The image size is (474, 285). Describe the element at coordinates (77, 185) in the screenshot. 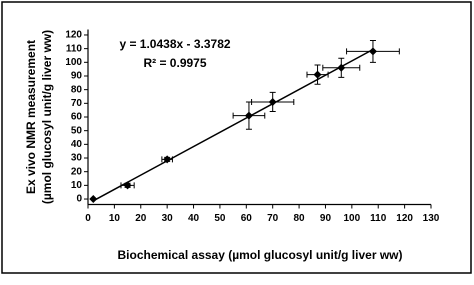

I see `y-tick-label: 10` at that location.